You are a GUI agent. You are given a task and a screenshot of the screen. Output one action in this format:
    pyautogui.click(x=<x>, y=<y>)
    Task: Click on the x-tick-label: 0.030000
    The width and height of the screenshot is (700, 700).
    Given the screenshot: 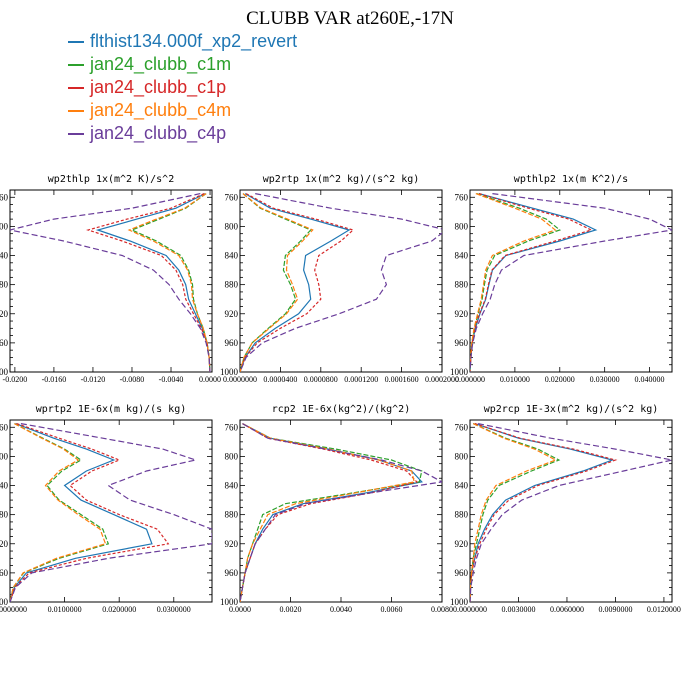 What is the action you would take?
    pyautogui.click(x=605, y=379)
    